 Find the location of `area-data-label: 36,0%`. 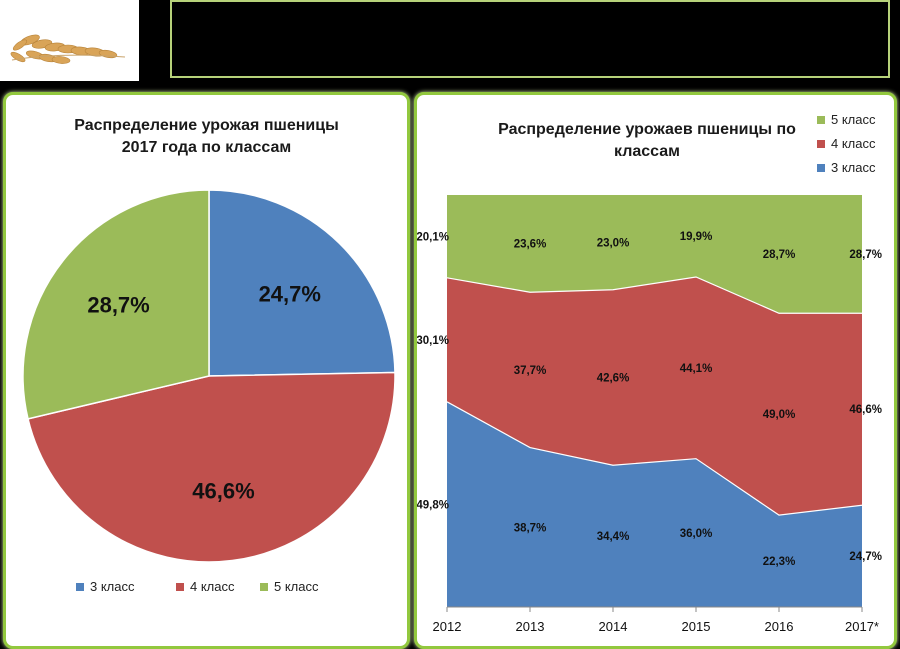

area-data-label: 36,0% is located at coordinates (696, 534).